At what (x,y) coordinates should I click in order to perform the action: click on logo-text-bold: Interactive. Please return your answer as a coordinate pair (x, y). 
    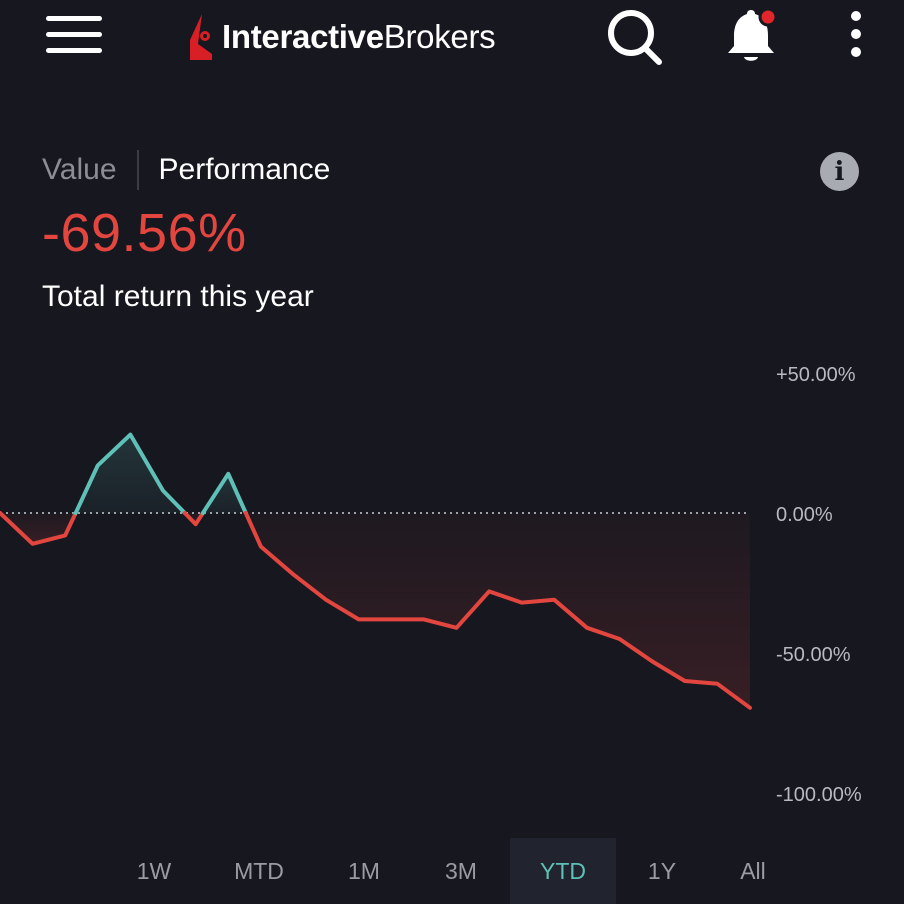
    Looking at the image, I should click on (303, 36).